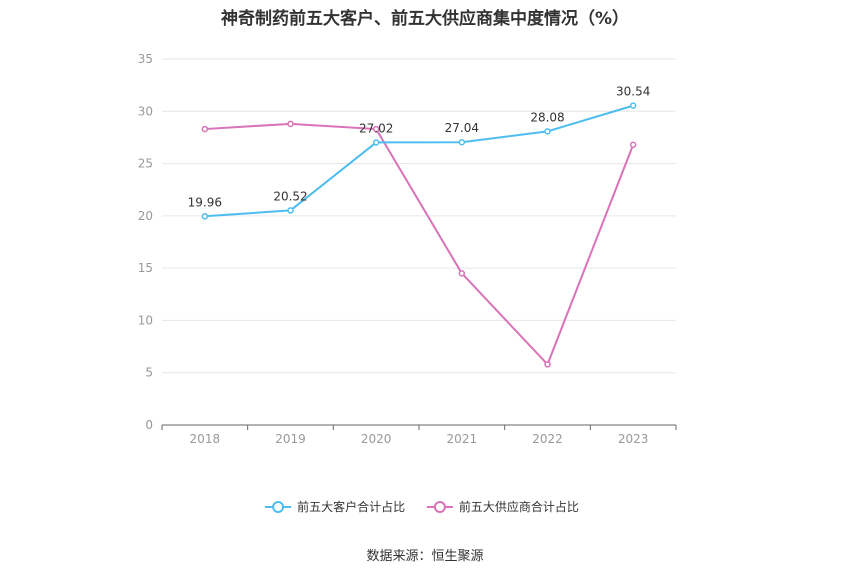 This screenshot has width=850, height=575. What do you see at coordinates (462, 439) in the screenshot?
I see `x-tick-label: 2021` at bounding box center [462, 439].